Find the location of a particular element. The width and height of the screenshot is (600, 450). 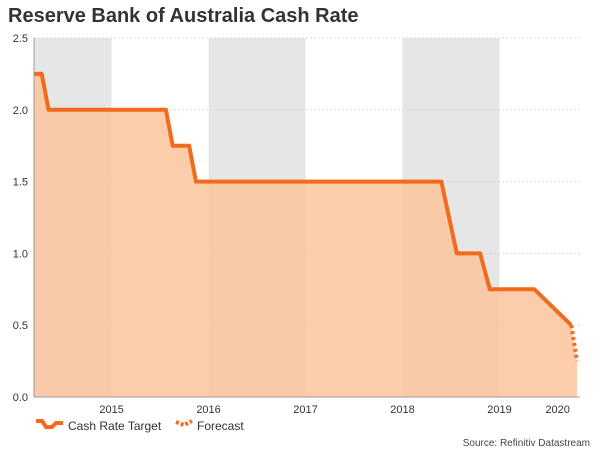

legend-swatch-cash-rate-target is located at coordinates (49, 424).